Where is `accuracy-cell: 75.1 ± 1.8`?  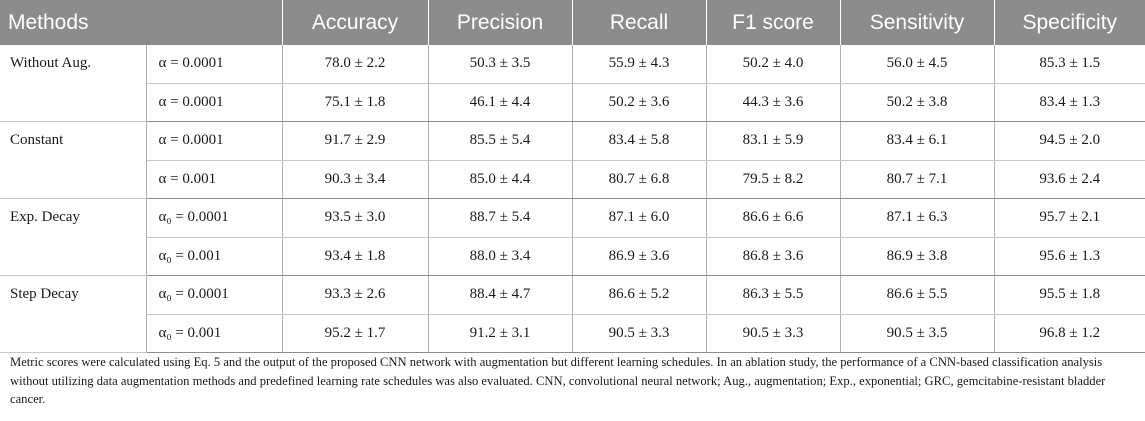
accuracy-cell: 75.1 ± 1.8 is located at coordinates (355, 102).